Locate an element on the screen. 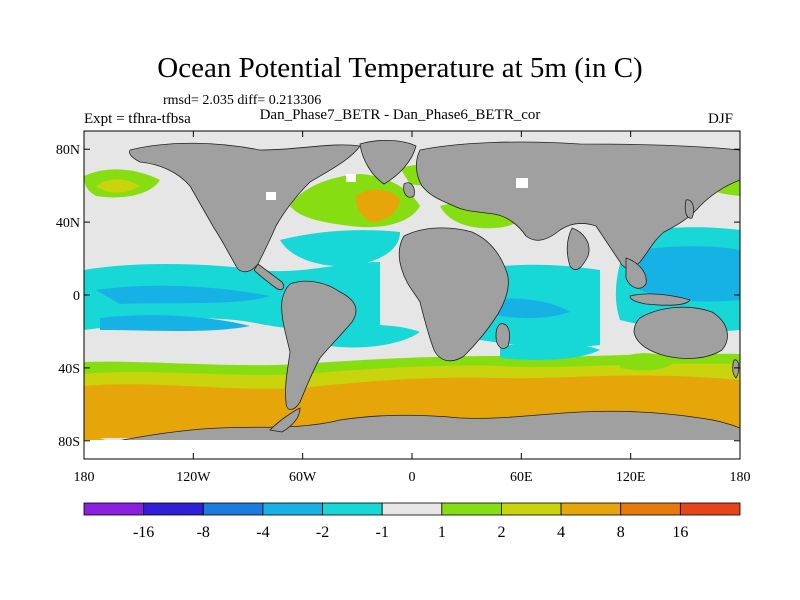 The height and width of the screenshot is (600, 800). colorbar-label: 4 is located at coordinates (561, 532).